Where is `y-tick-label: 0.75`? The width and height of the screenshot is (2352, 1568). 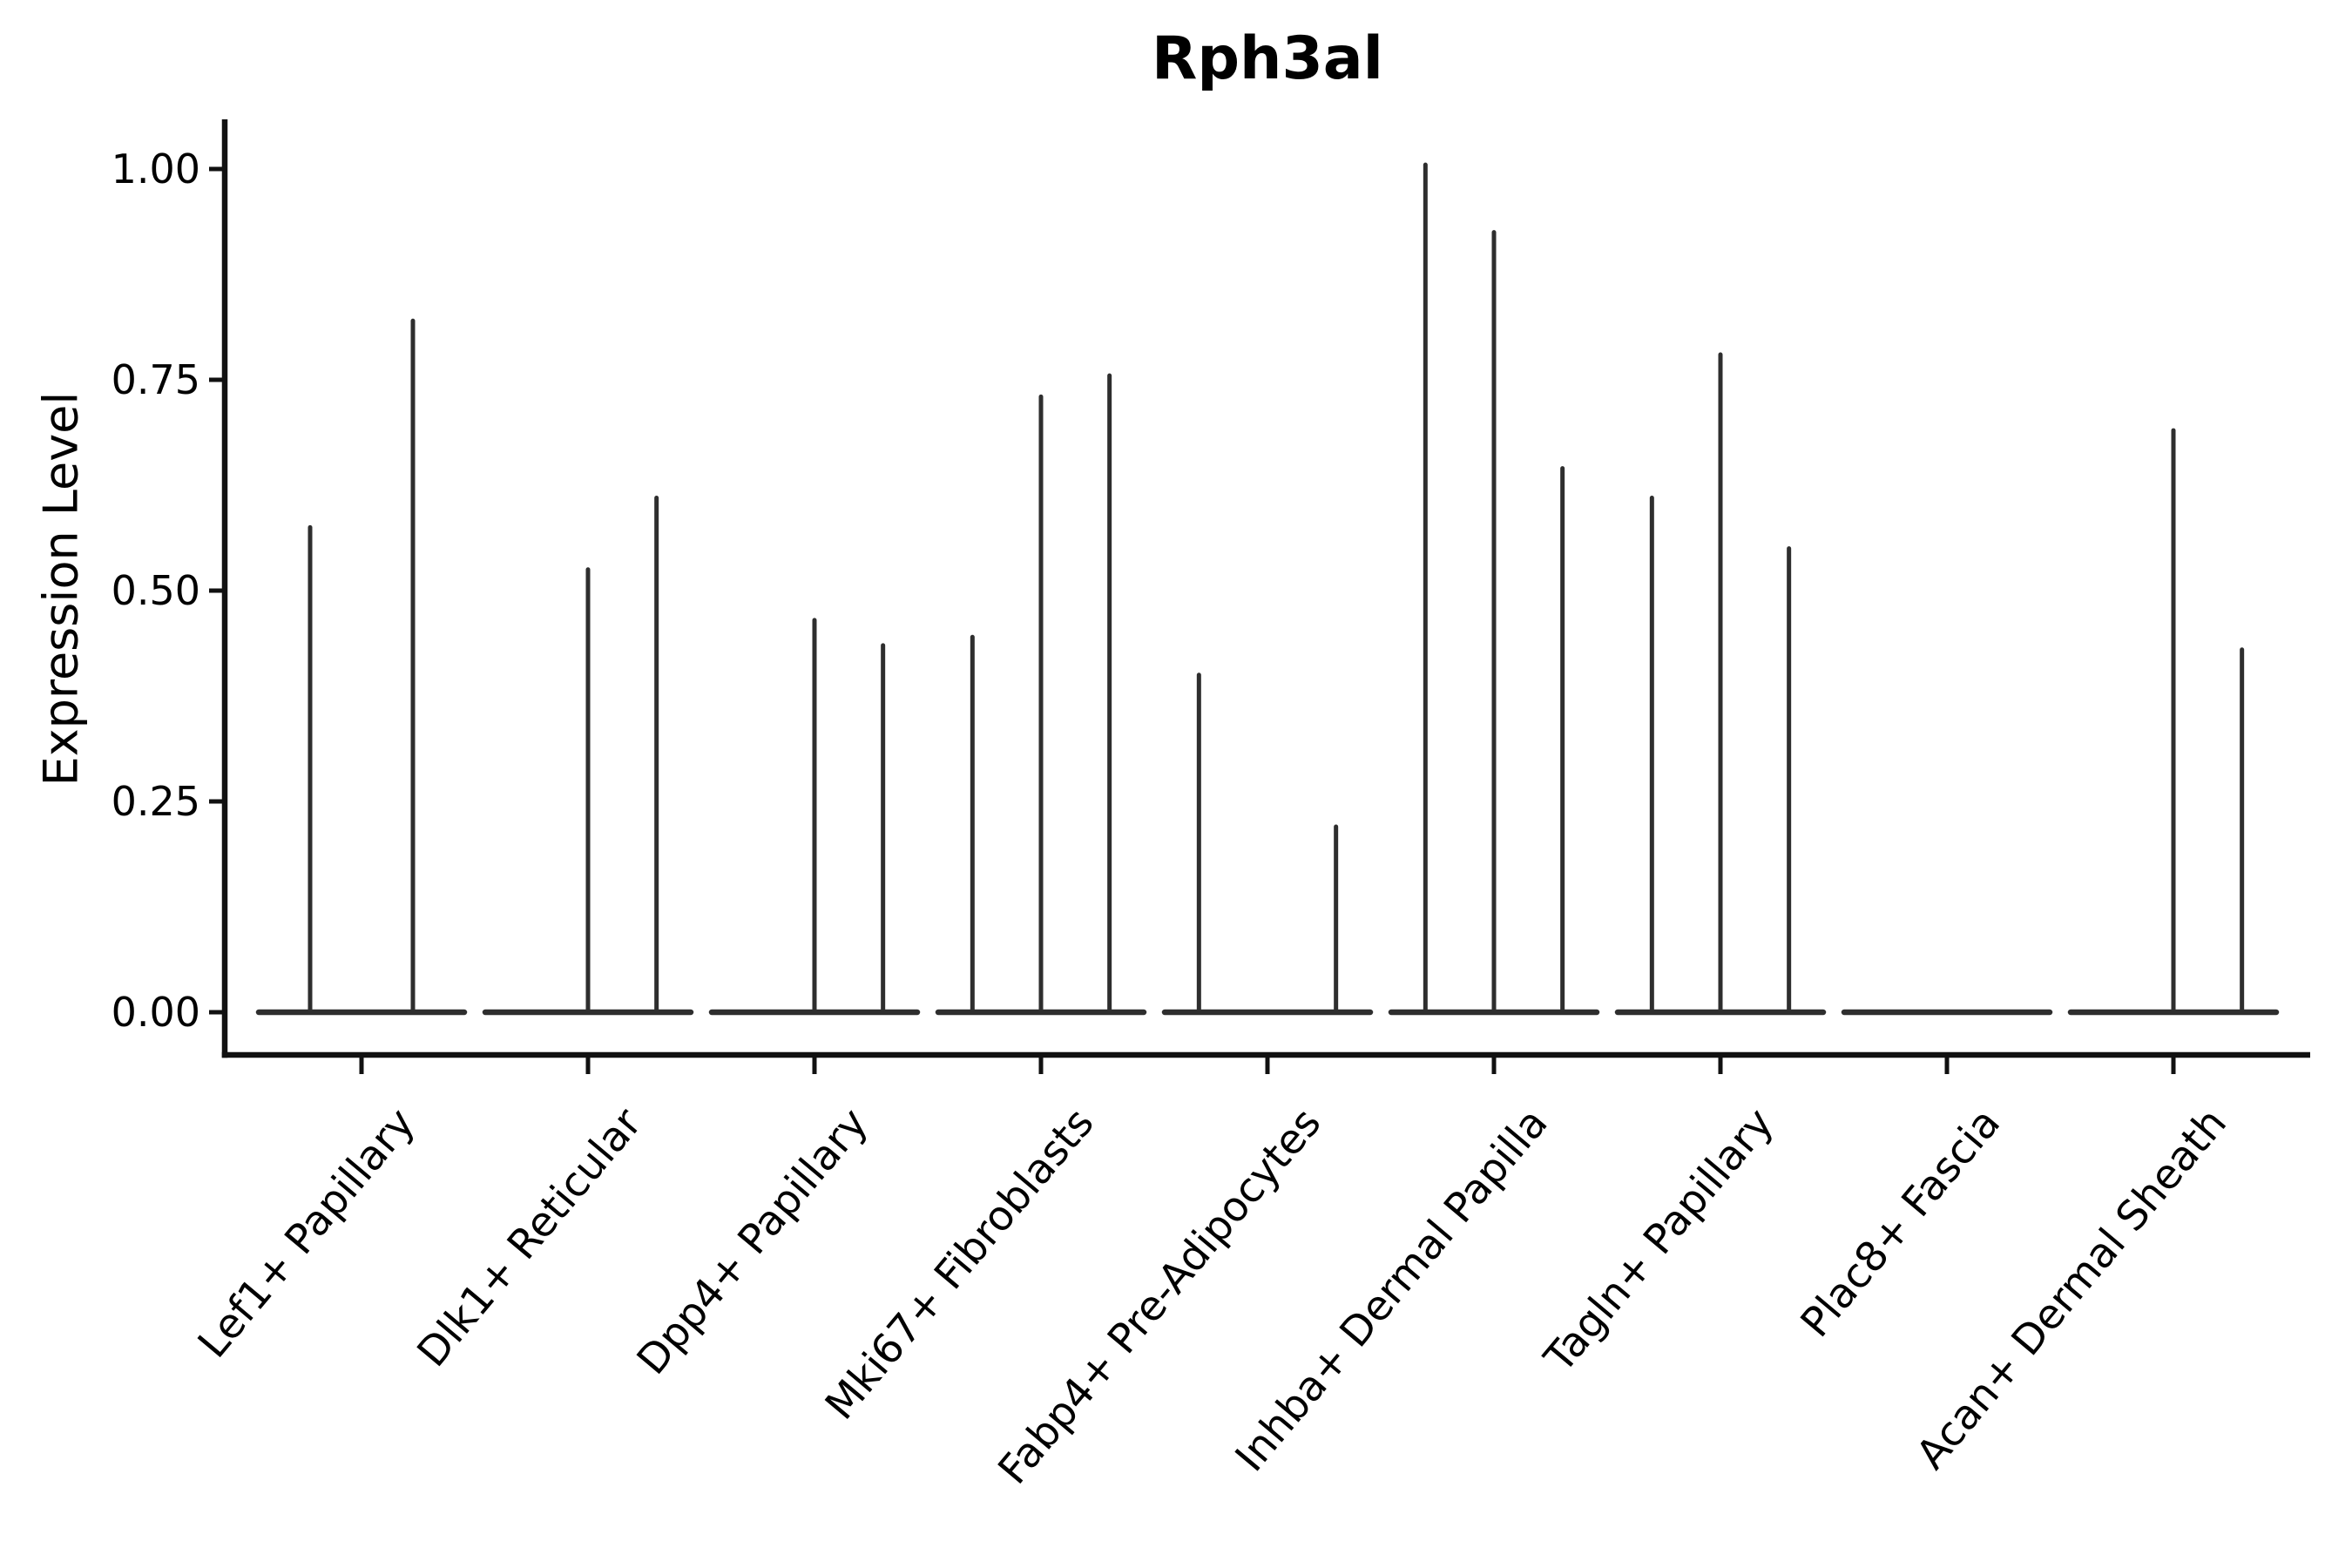 y-tick-label: 0.75 is located at coordinates (155, 379).